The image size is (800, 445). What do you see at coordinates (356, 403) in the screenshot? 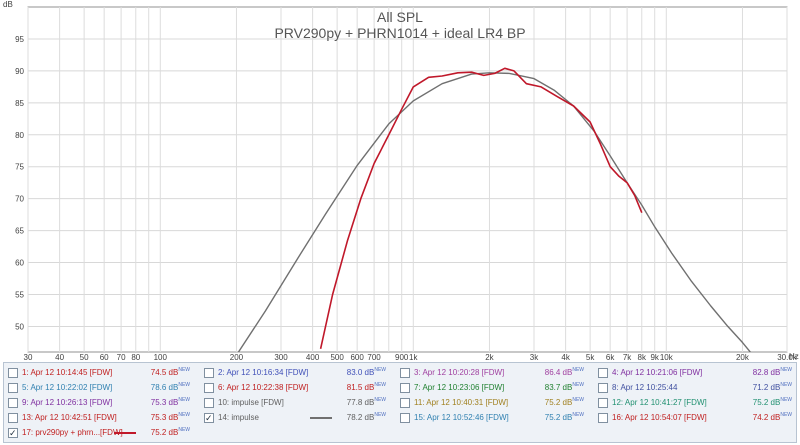
I see `legend-value: 77.8 dBNEW` at bounding box center [356, 403].